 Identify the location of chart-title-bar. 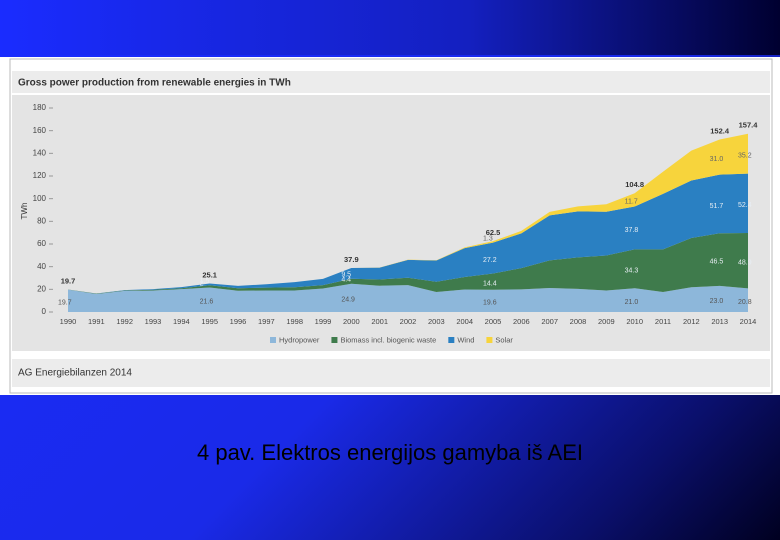
(391, 82).